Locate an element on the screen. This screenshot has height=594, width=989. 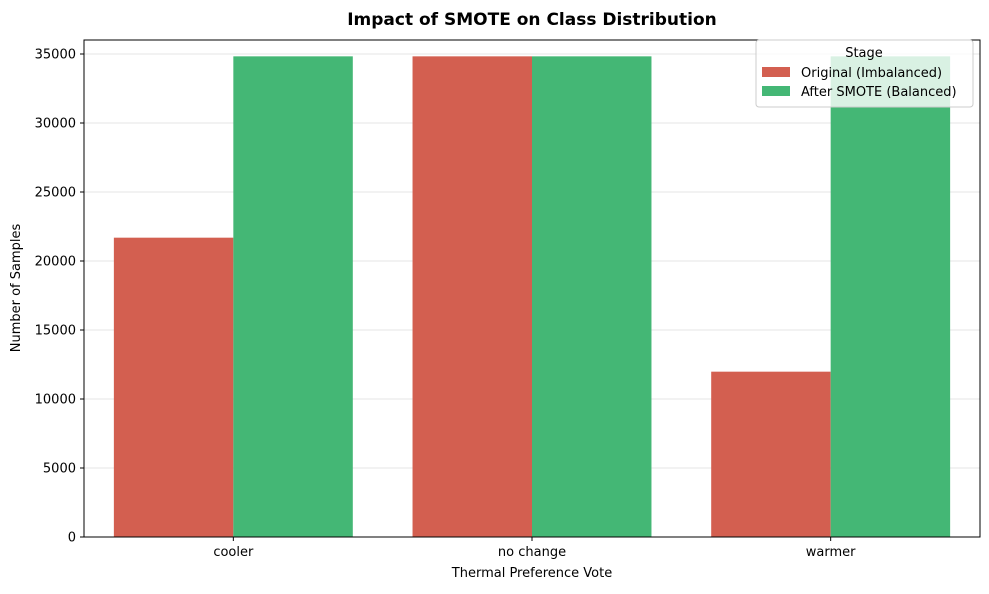
x-tick-label: cooler is located at coordinates (233, 552).